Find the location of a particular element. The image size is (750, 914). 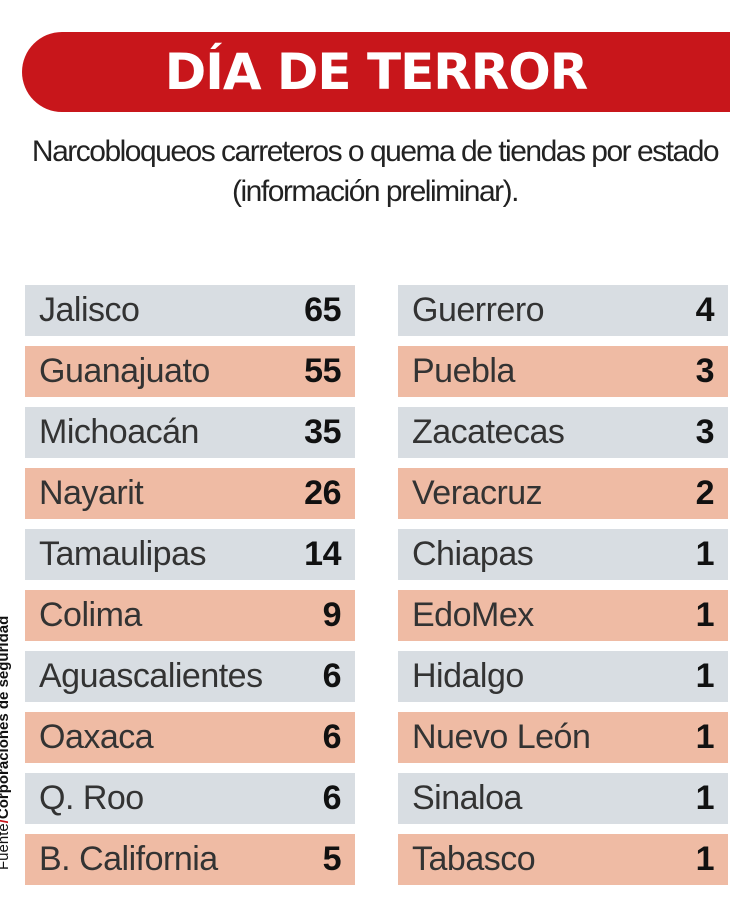

state-name: Puebla is located at coordinates (463, 371).